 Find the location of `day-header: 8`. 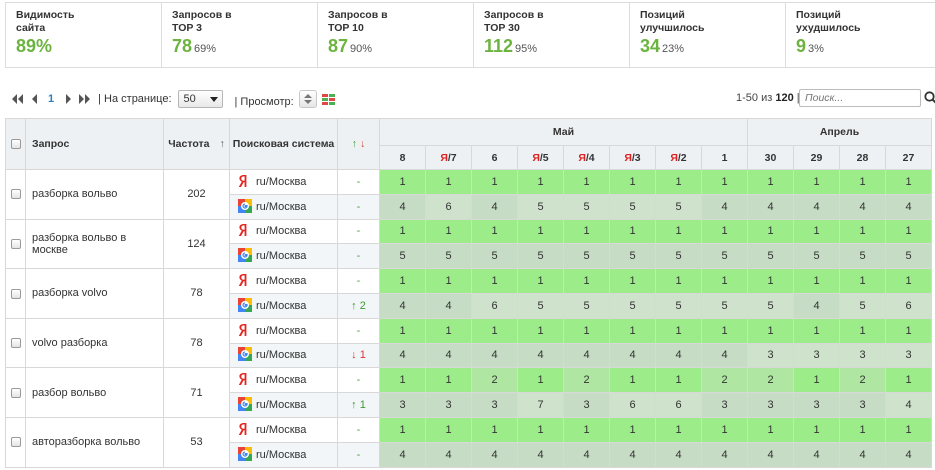

day-header: 8 is located at coordinates (402, 157).